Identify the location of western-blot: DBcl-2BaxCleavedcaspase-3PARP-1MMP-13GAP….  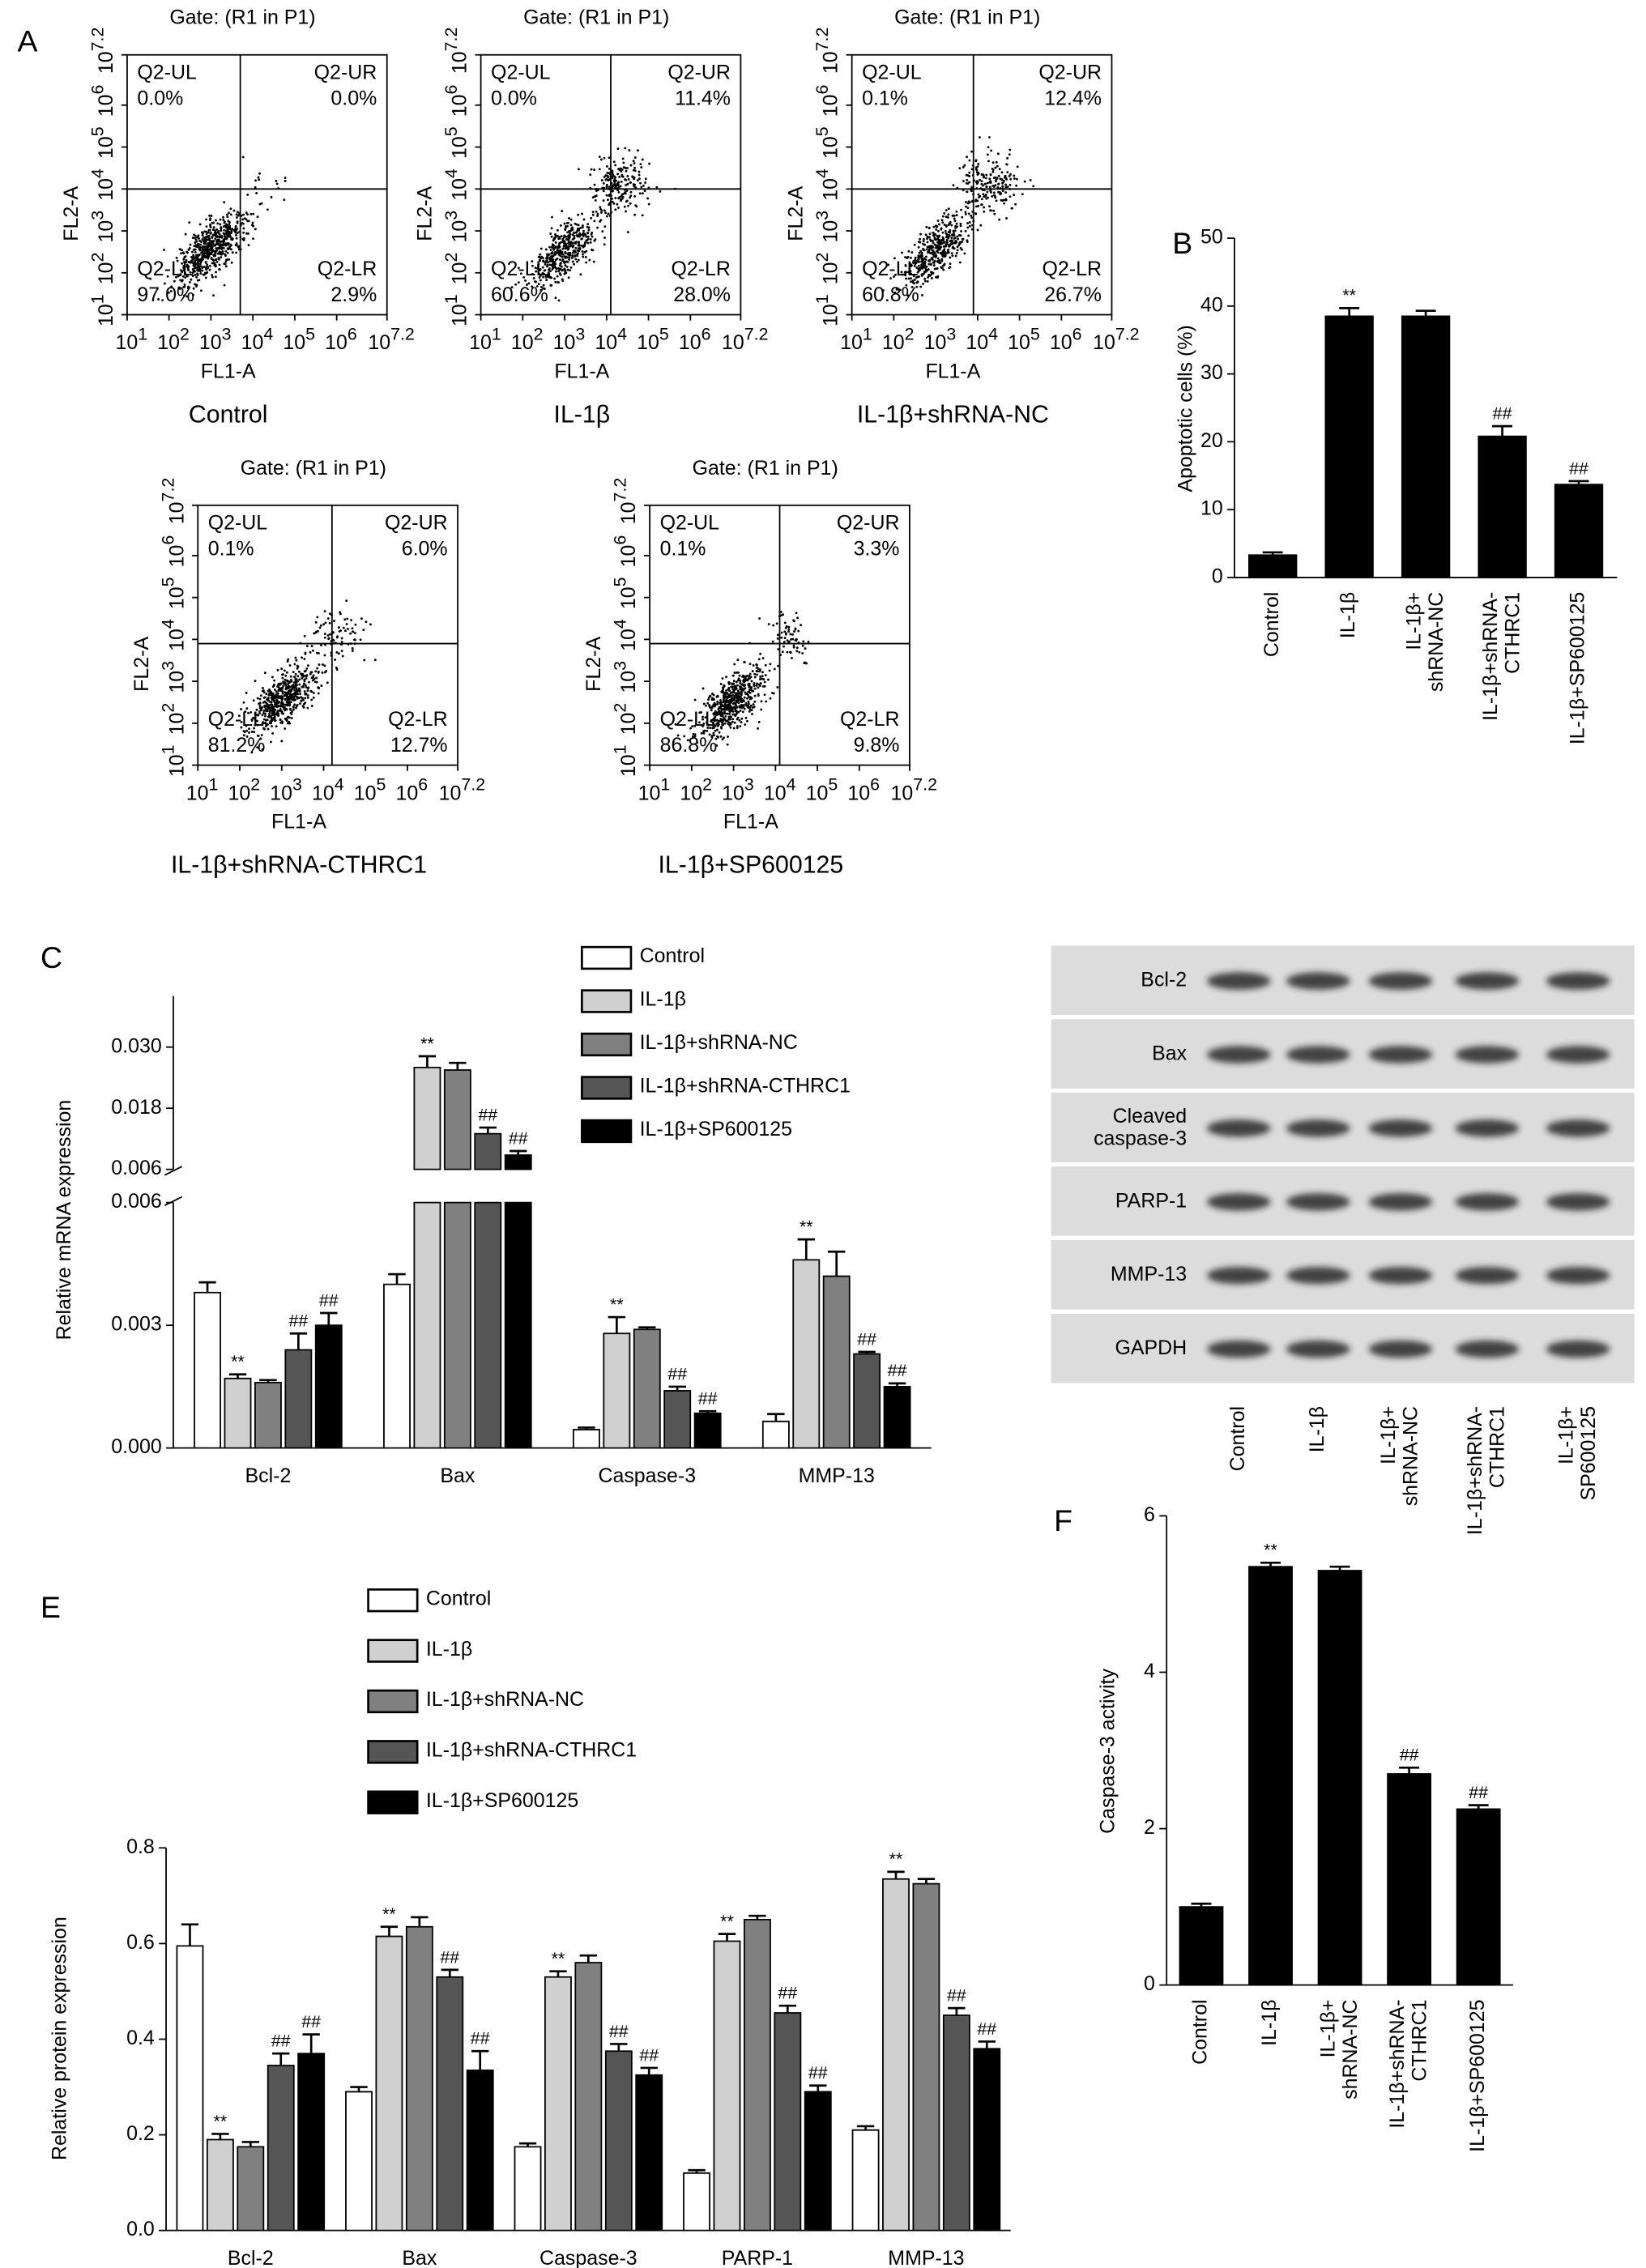
(1343, 1237).